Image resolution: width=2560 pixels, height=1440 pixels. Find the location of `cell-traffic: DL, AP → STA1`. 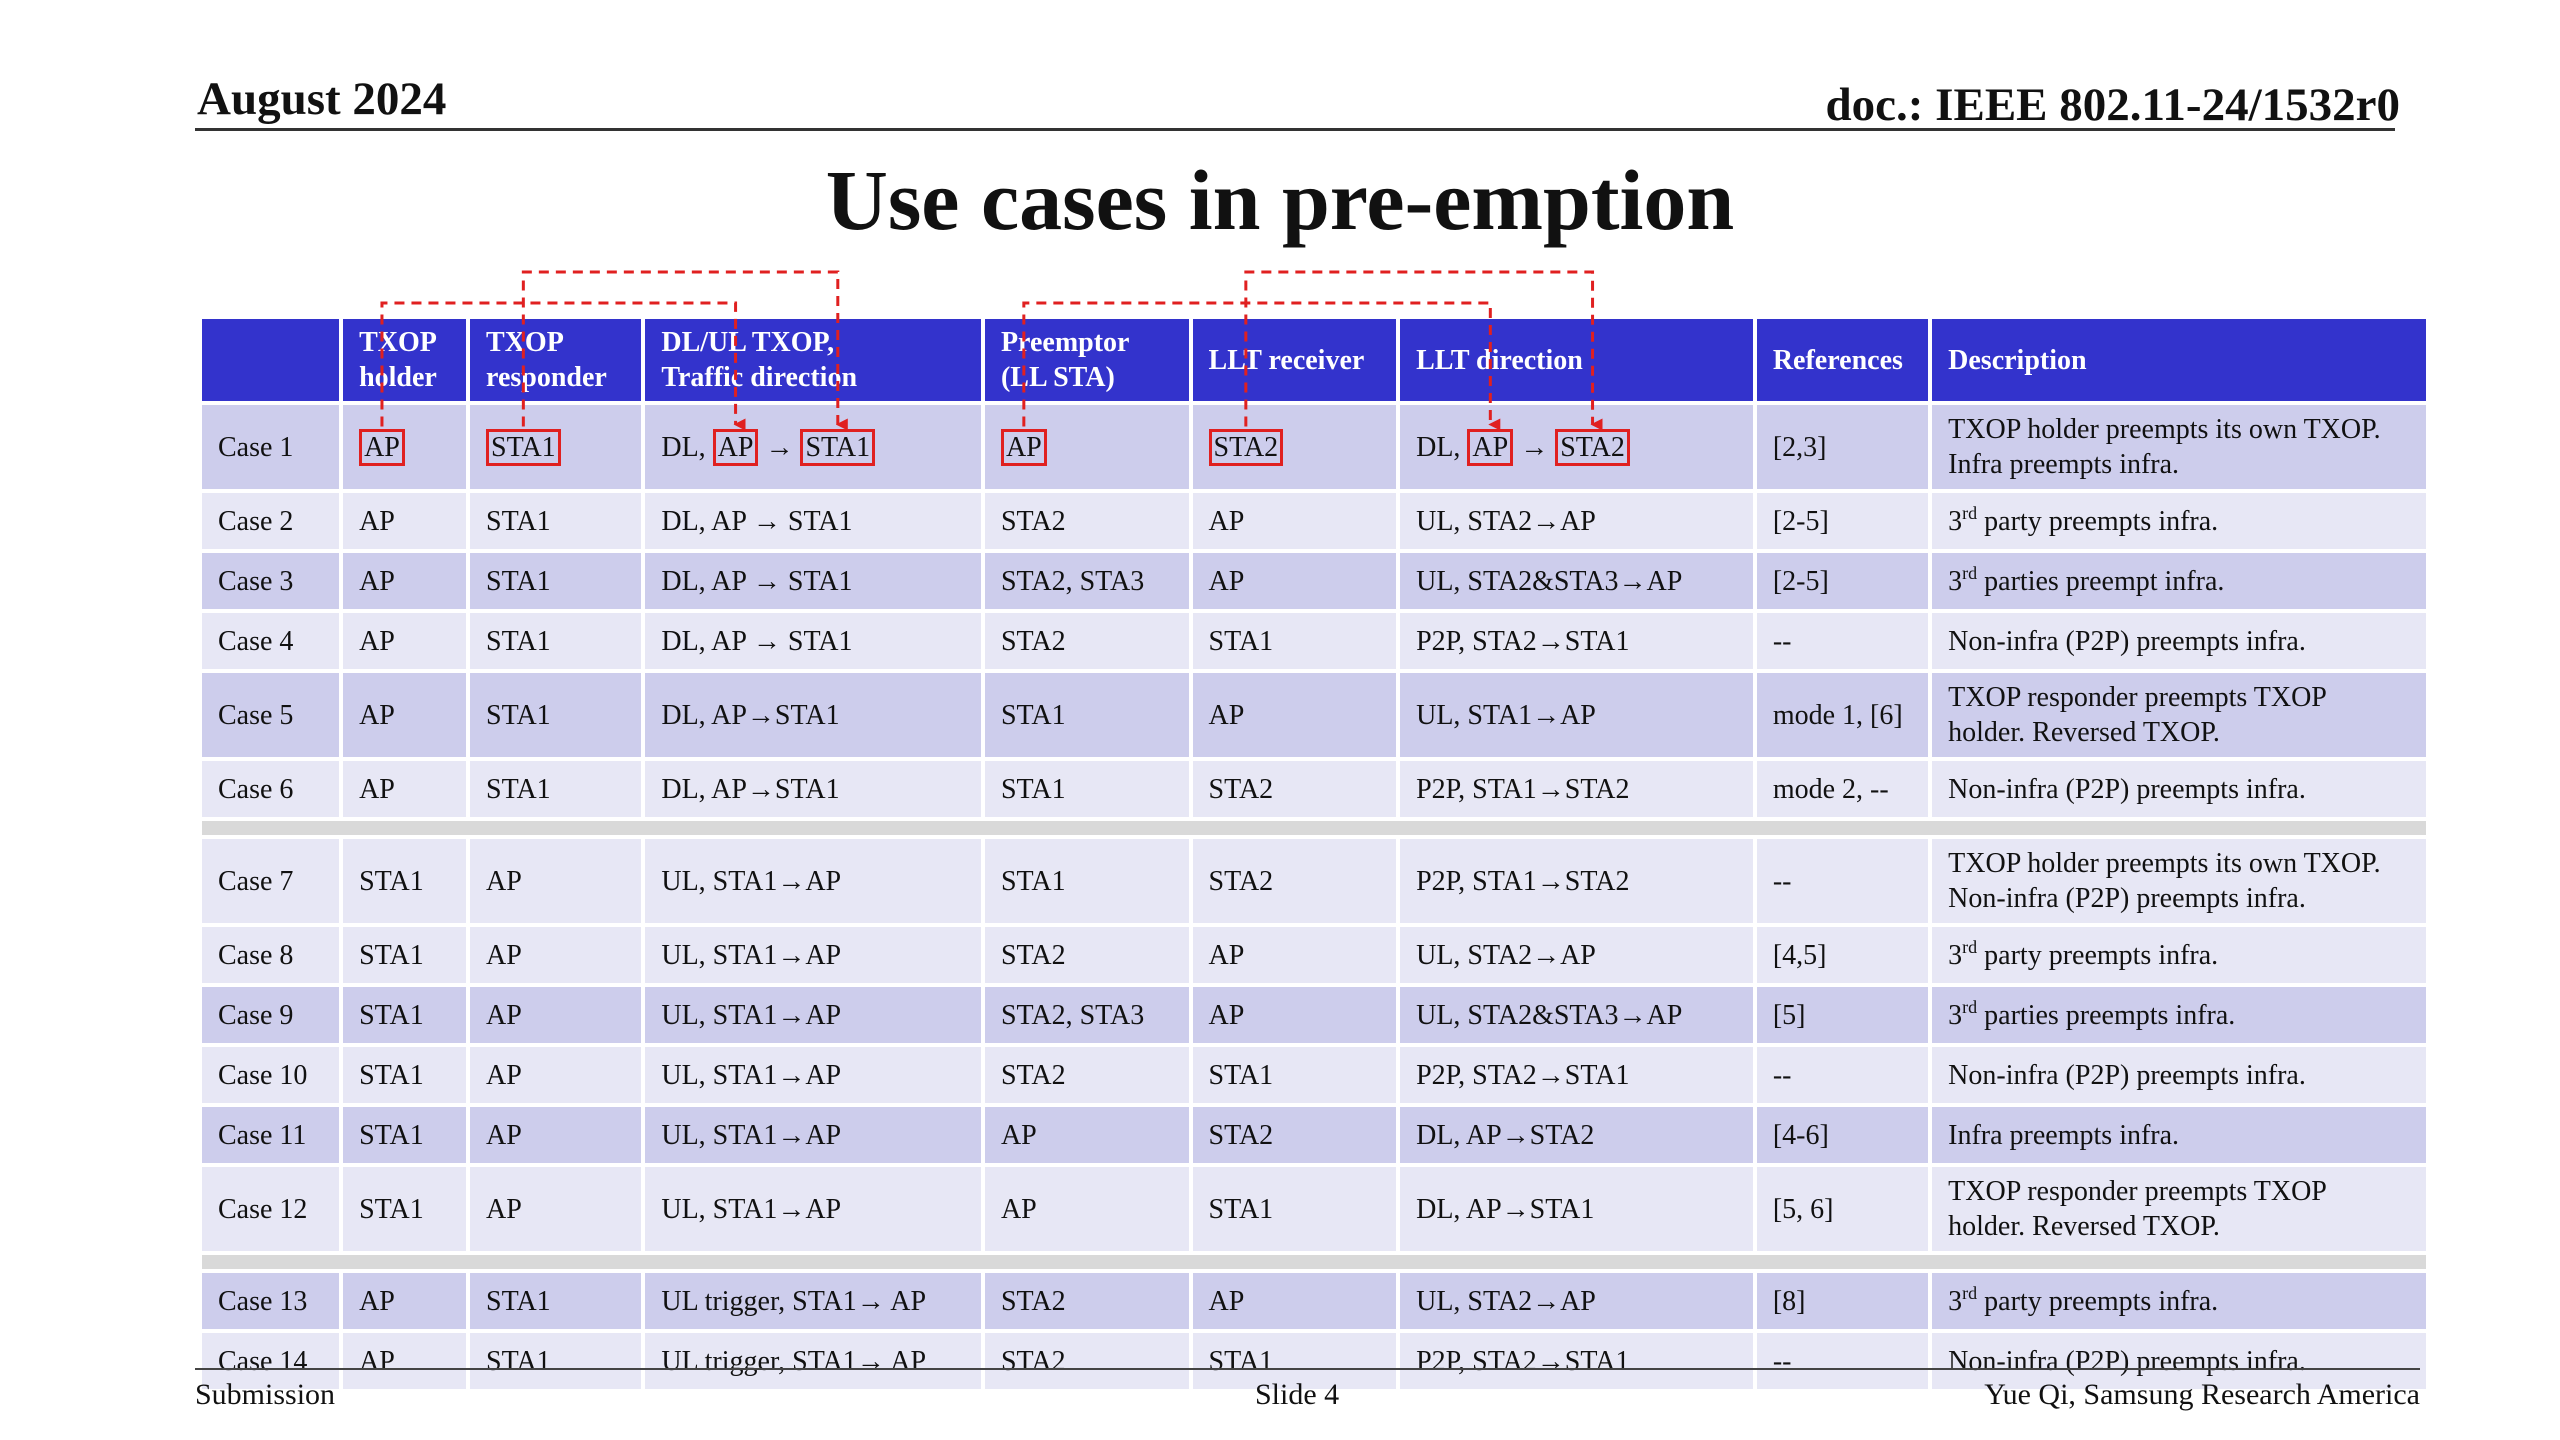

cell-traffic: DL, AP → STA1 is located at coordinates (813, 581).